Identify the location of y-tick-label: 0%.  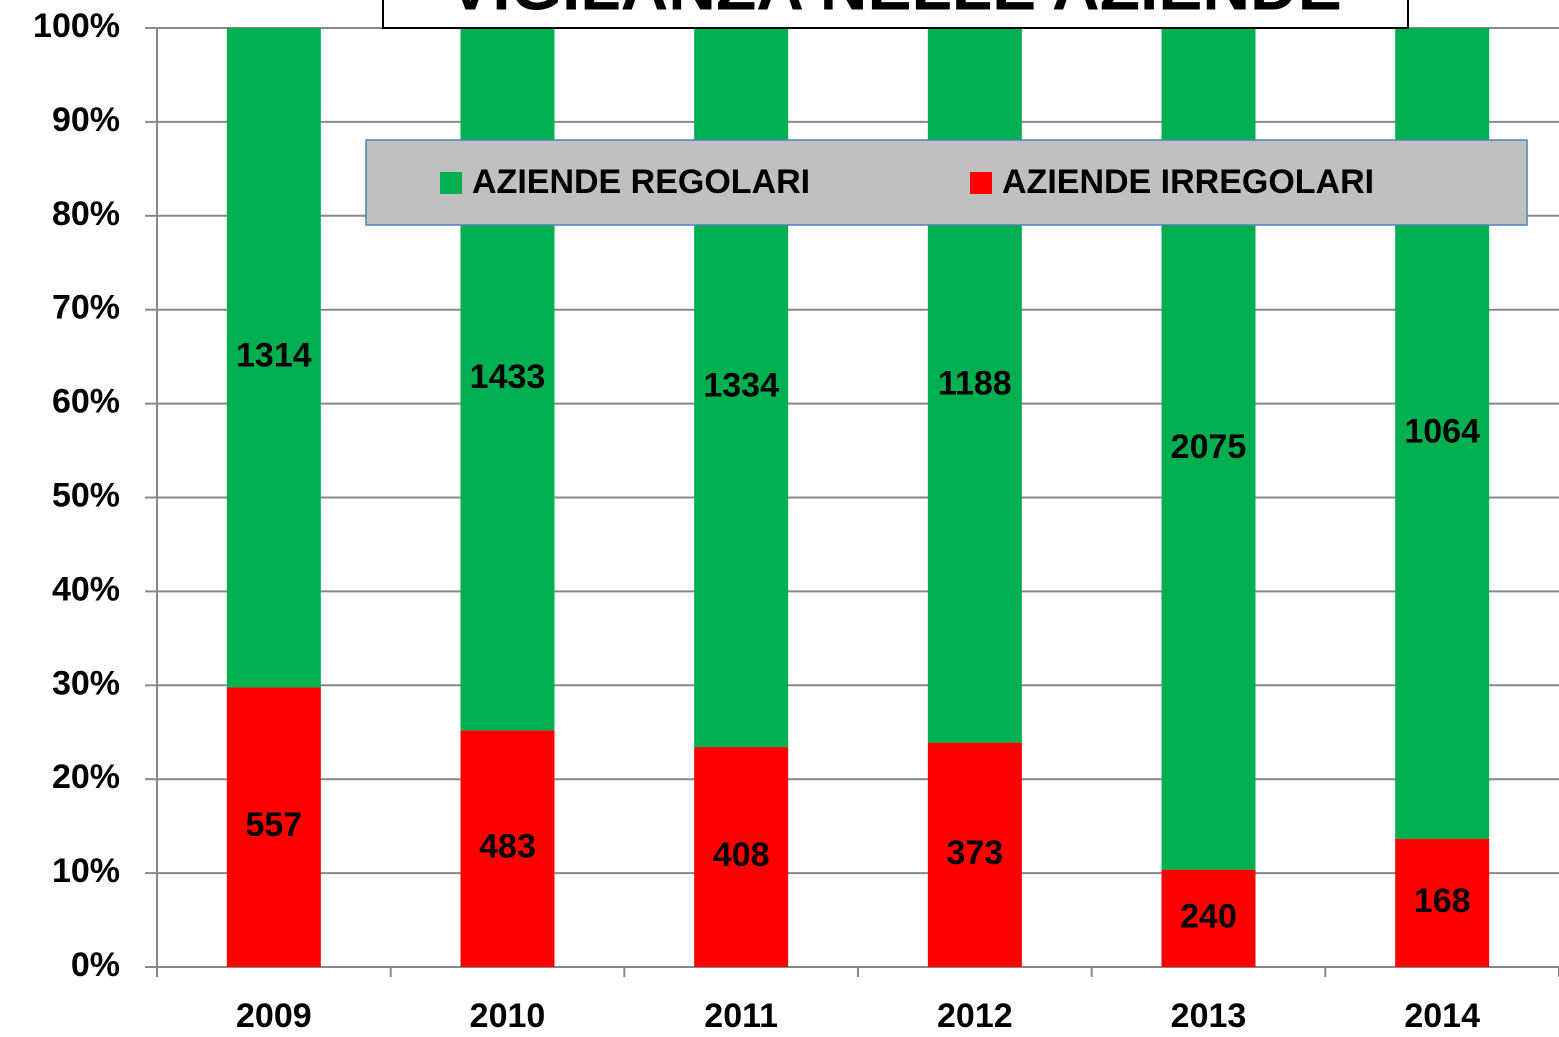
(95, 965).